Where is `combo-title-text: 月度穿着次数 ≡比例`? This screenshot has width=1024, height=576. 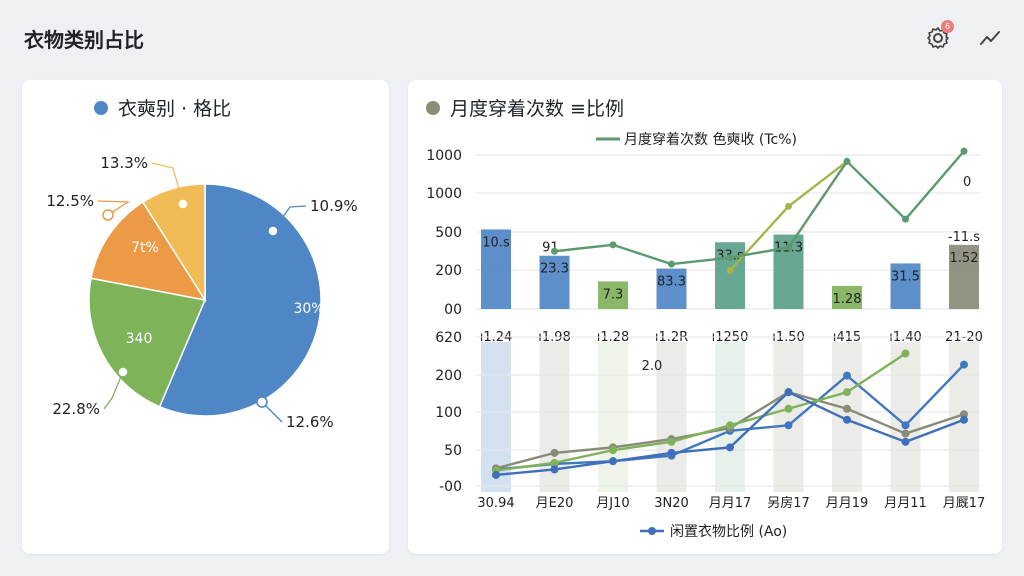
combo-title-text: 月度穿着次数 ≡比例 is located at coordinates (537, 109).